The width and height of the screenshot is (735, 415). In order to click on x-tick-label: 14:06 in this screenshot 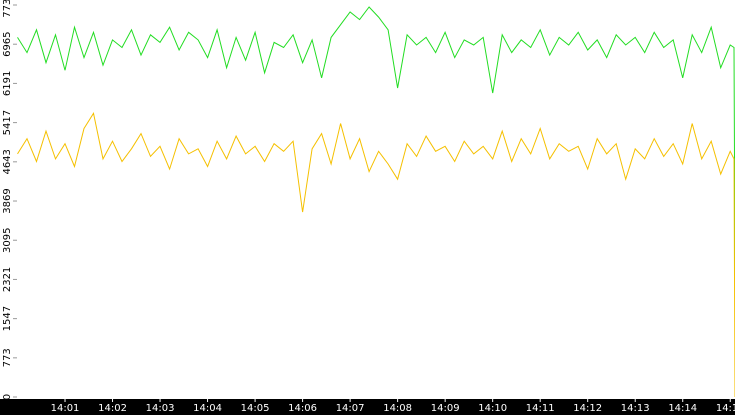, I will do `click(302, 408)`.